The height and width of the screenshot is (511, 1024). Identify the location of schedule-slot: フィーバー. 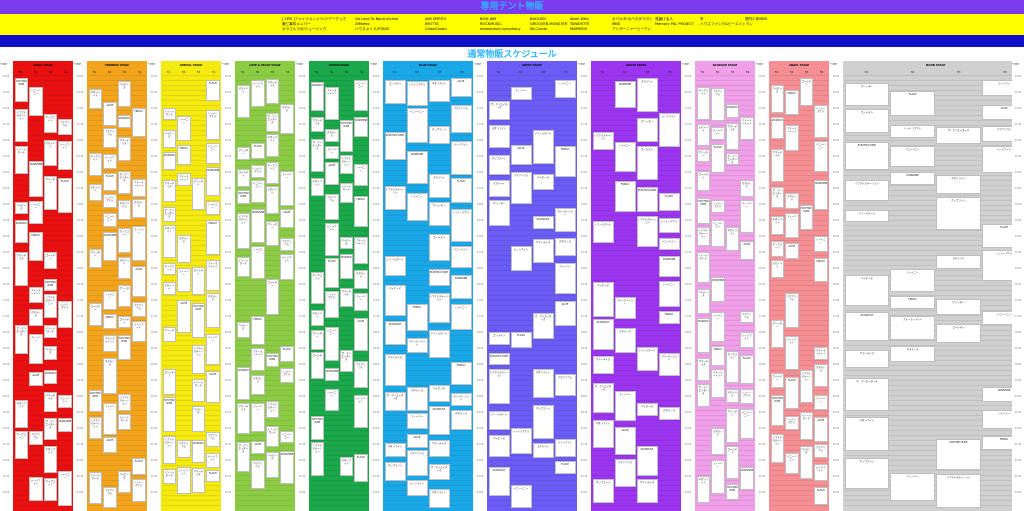
(36, 349).